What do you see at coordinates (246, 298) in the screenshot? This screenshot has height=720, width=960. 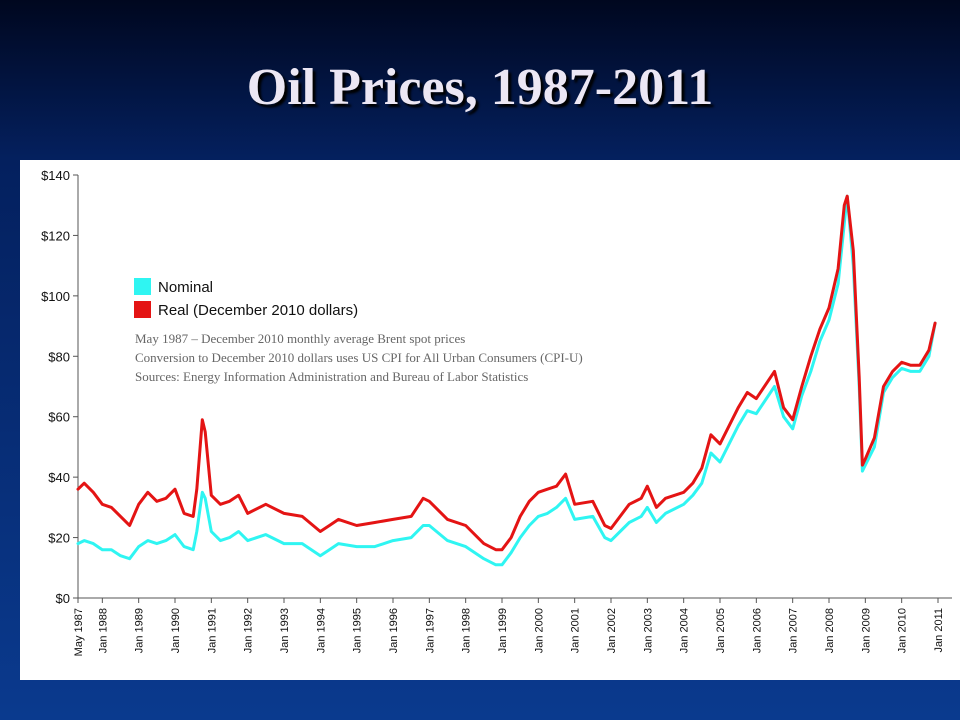 I see `legend: Nominal Real (December 2010 dollars)` at bounding box center [246, 298].